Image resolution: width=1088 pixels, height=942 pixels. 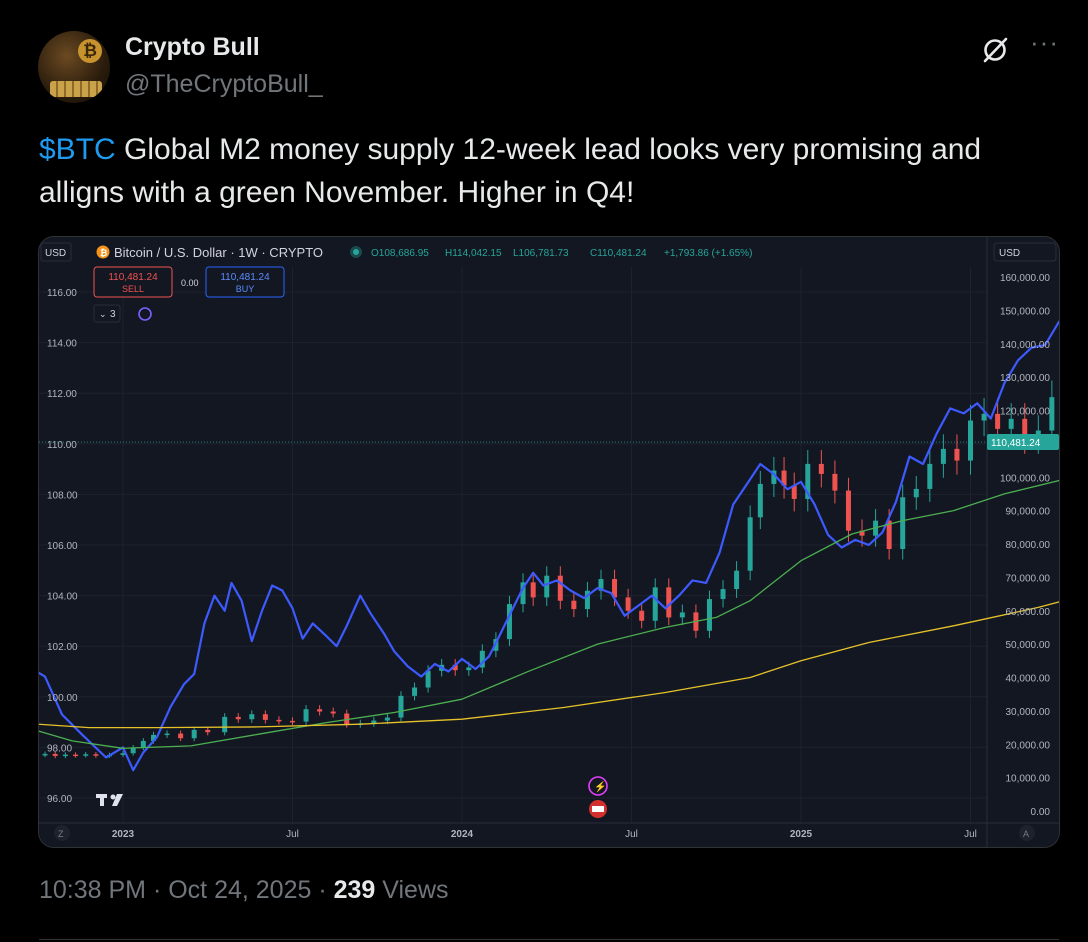 What do you see at coordinates (62, 597) in the screenshot?
I see `left-axis-label: 104.00` at bounding box center [62, 597].